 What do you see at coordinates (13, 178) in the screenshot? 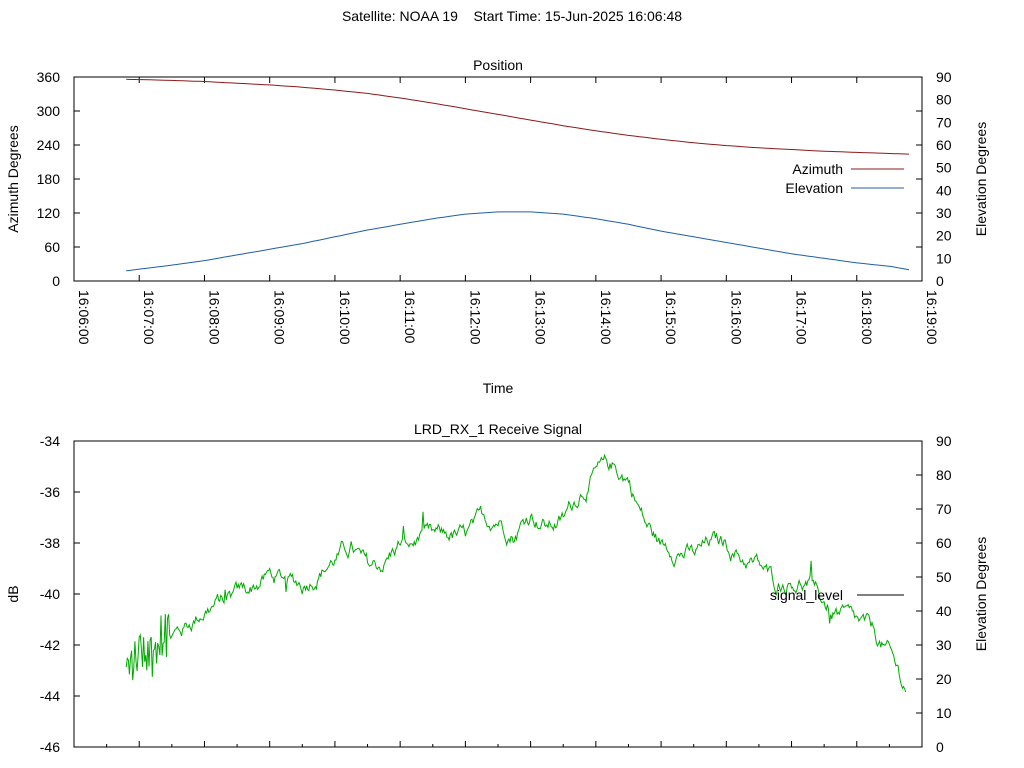
I see `position-y-axis-label: Azimuth Degrees` at bounding box center [13, 178].